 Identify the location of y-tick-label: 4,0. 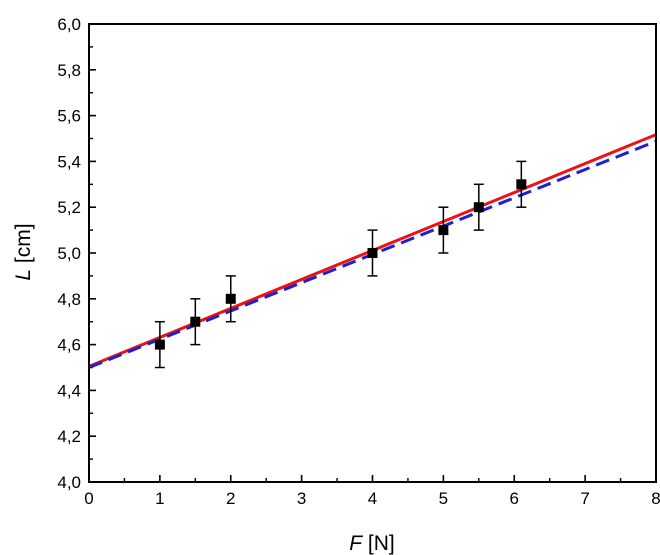
(69, 482).